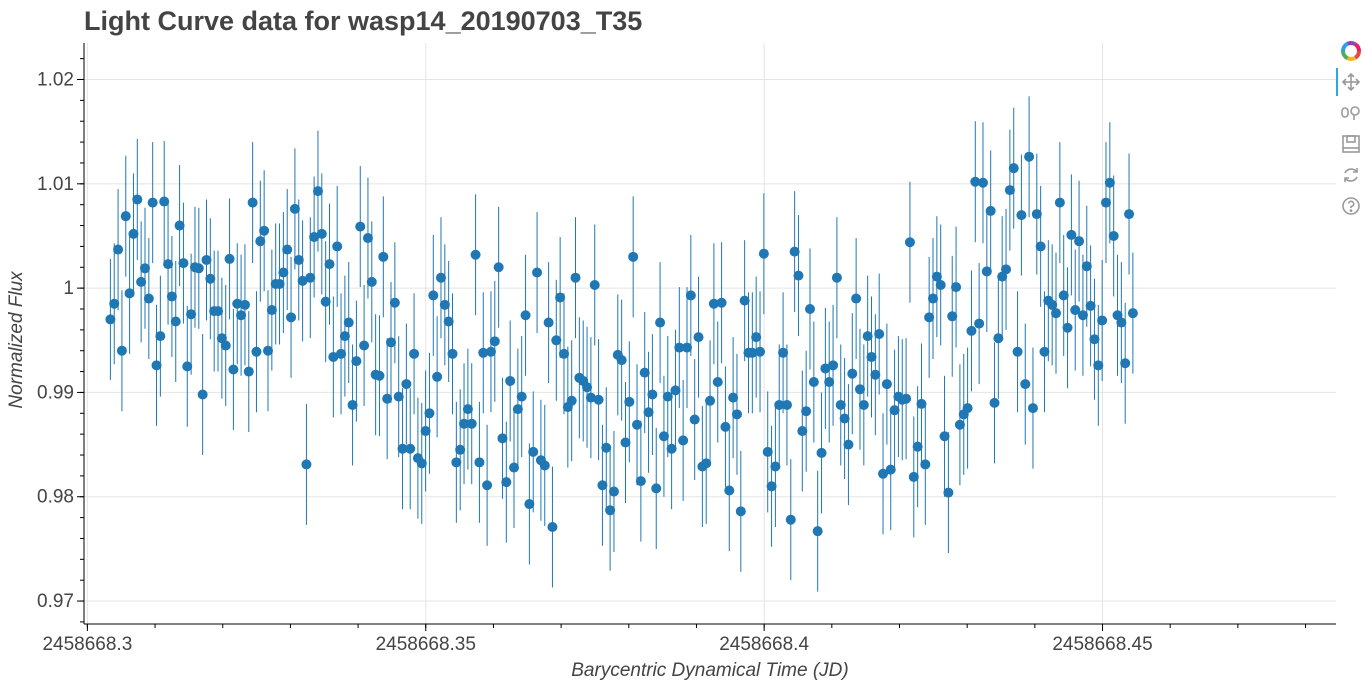 The width and height of the screenshot is (1366, 683). I want to click on bokeh-logo-icon, so click(1351, 51).